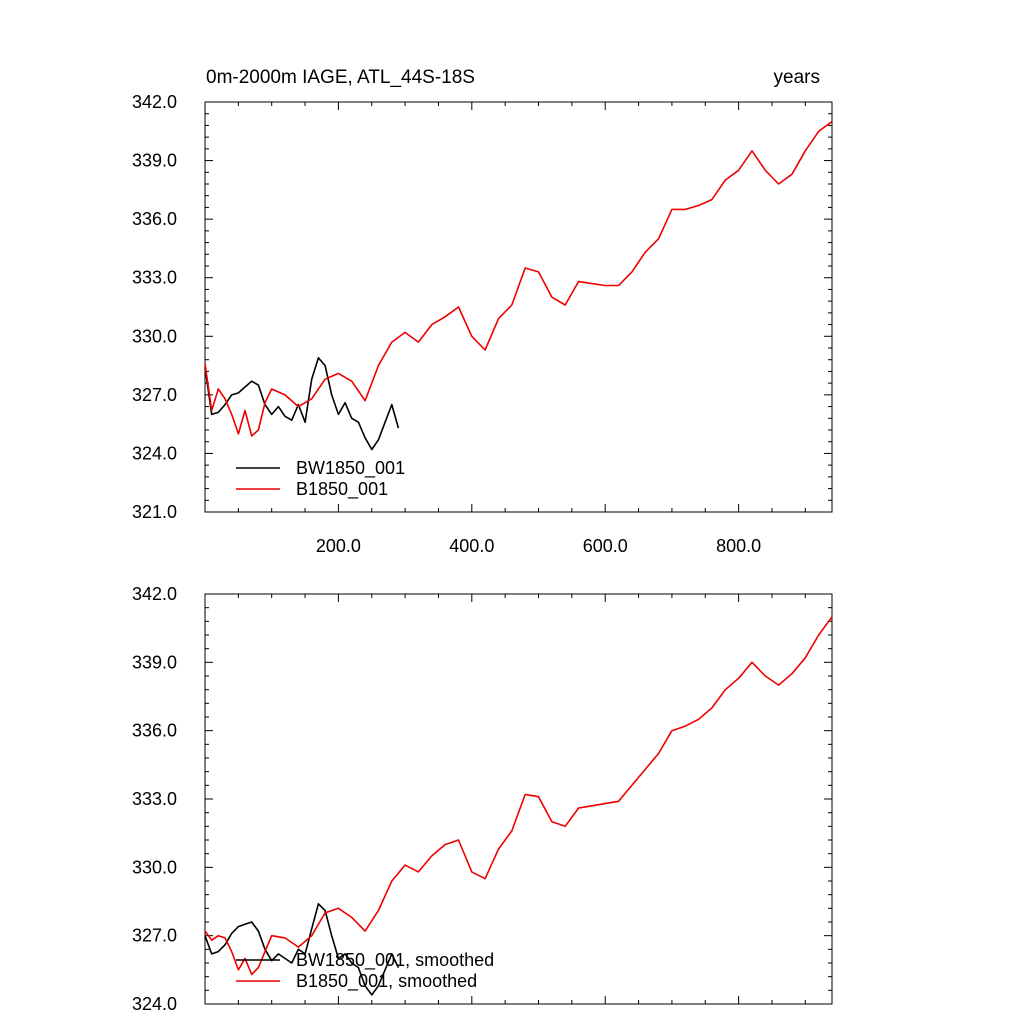  Describe the element at coordinates (605, 546) in the screenshot. I see `x-tick-label: 600.0` at that location.